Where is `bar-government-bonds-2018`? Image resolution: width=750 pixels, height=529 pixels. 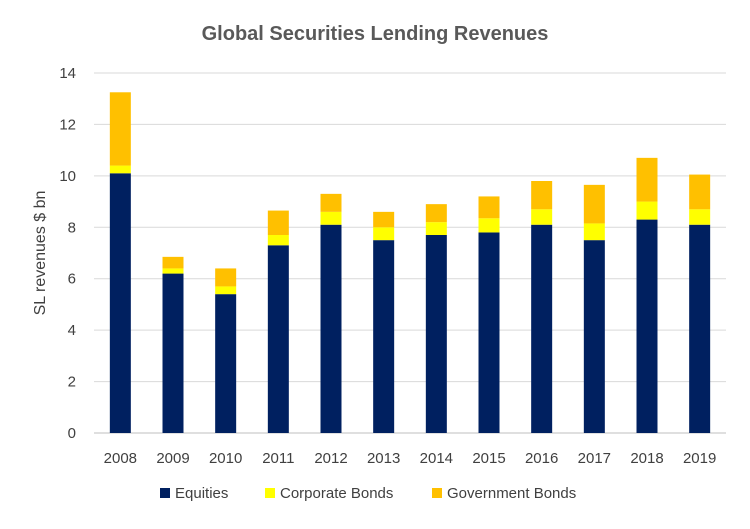
bar-government-bonds-2018 is located at coordinates (647, 179).